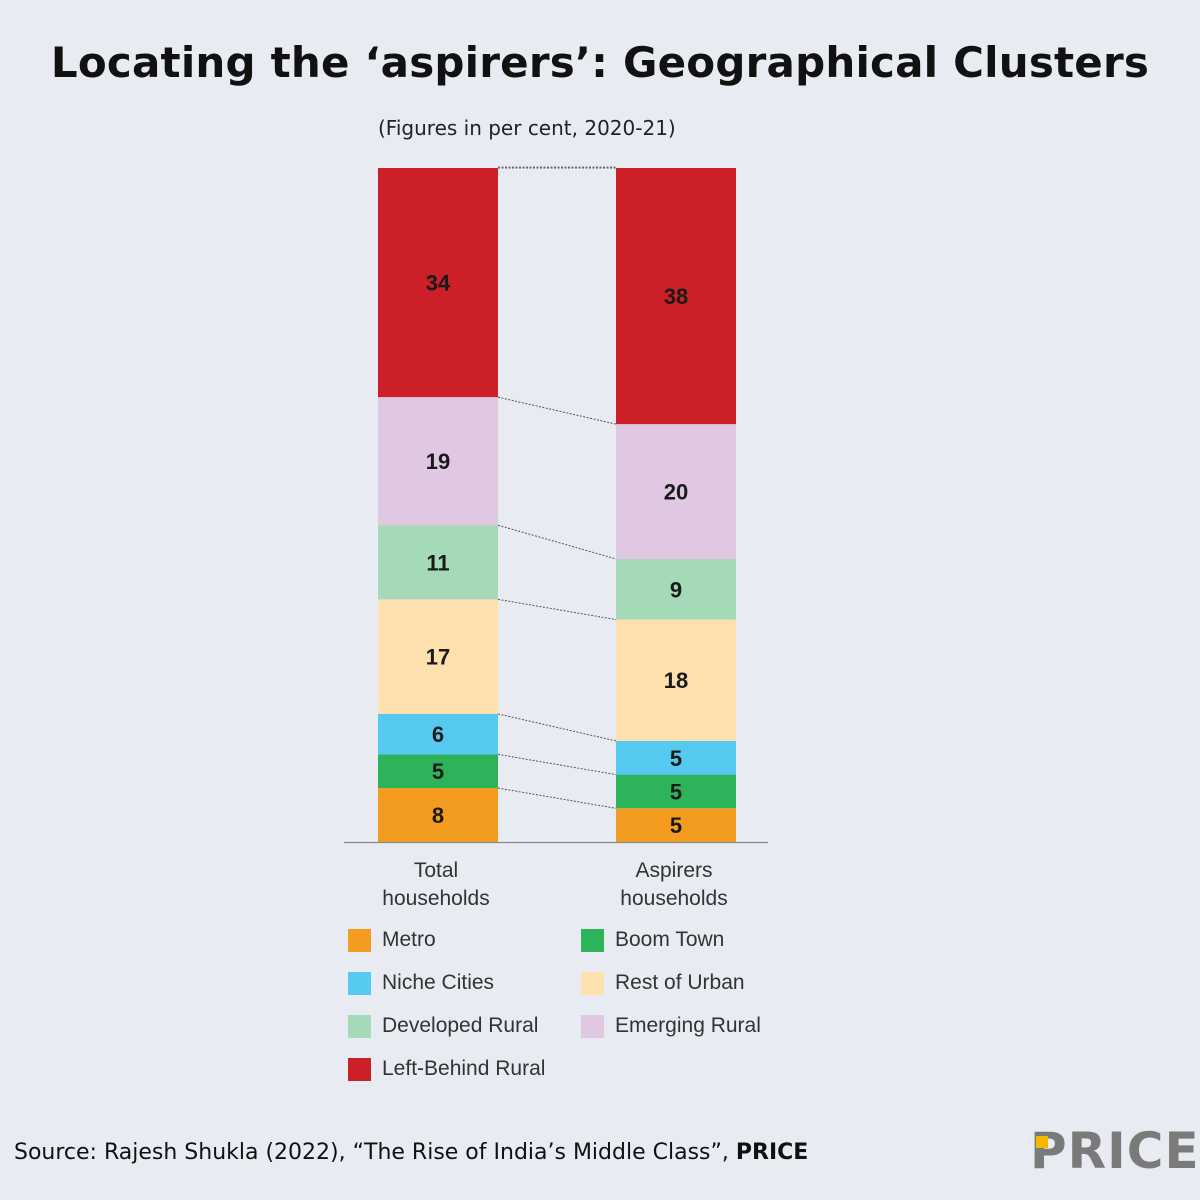  I want to click on data-label: 11, so click(437, 562).